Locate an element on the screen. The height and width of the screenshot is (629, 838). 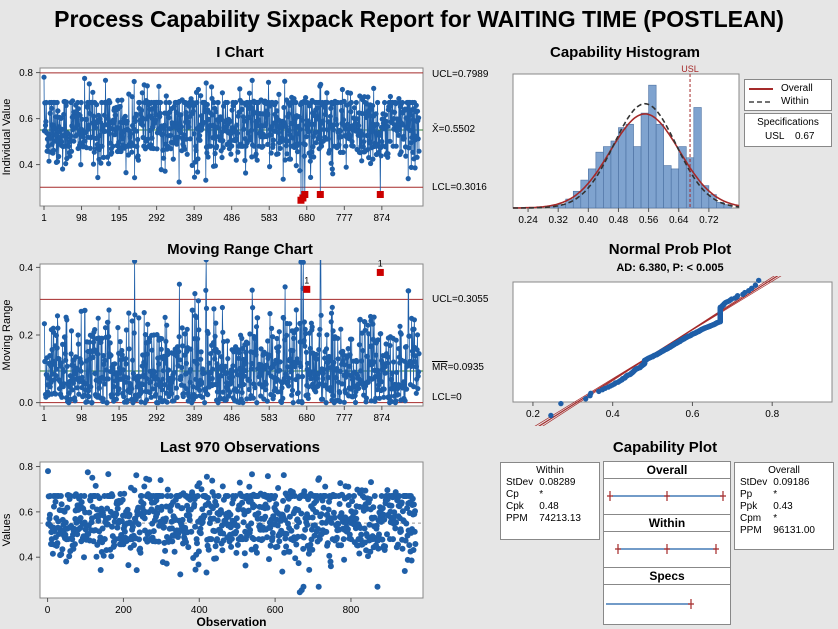
within-stats-row: StDev 0.08289 is located at coordinates (544, 483).